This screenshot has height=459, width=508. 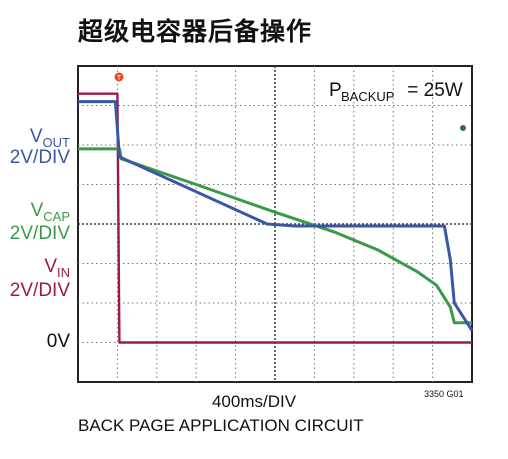 What do you see at coordinates (39, 290) in the screenshot?
I see `vin-scale: 2V/DIV` at bounding box center [39, 290].